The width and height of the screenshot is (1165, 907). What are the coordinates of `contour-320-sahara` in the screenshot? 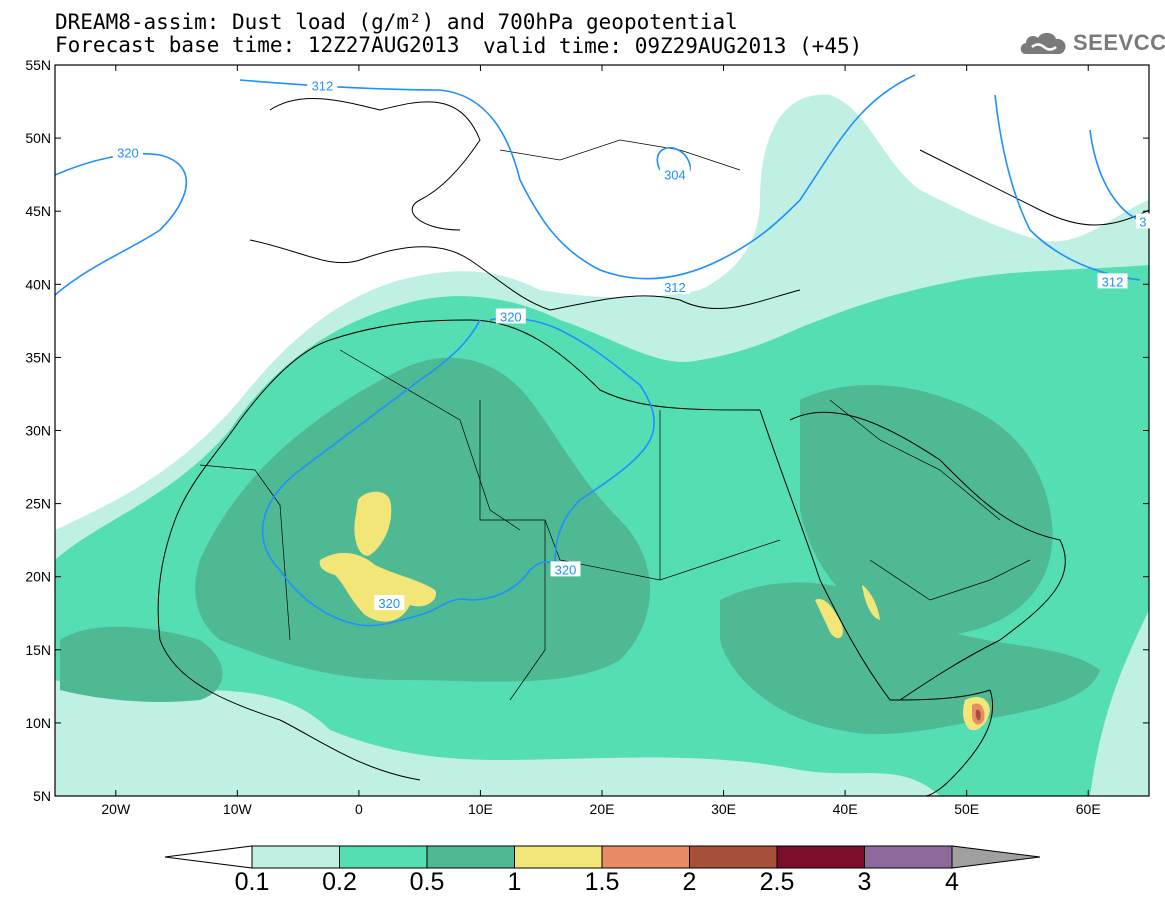 It's located at (458, 472).